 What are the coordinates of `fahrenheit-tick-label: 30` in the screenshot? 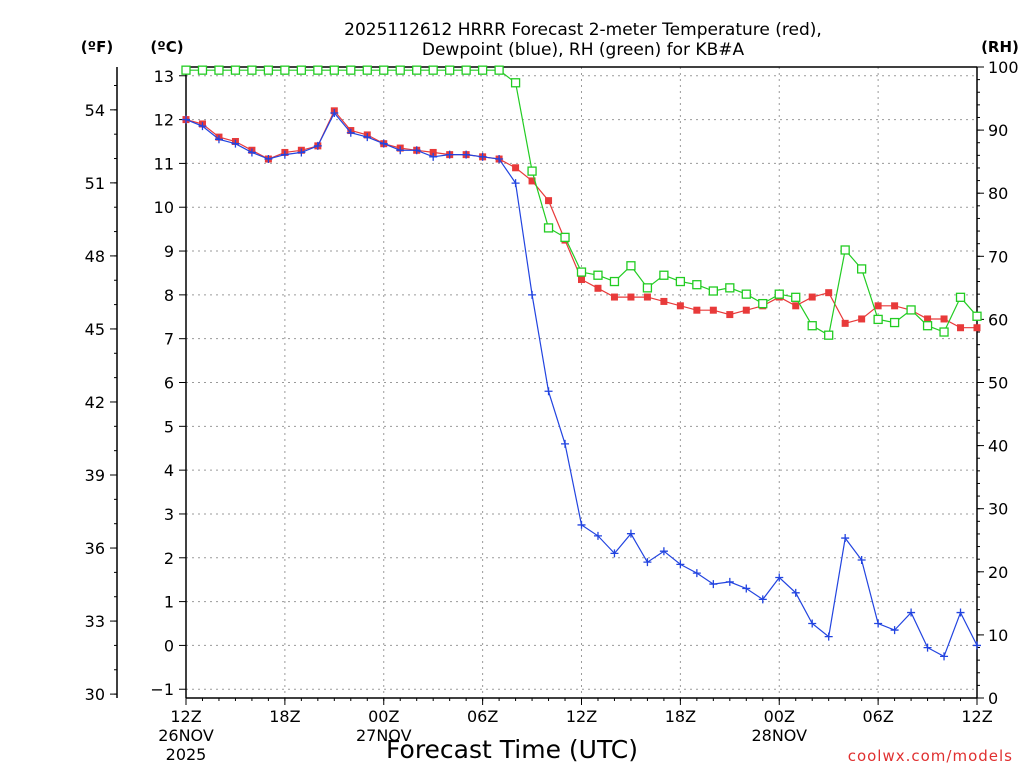 It's located at (95, 694).